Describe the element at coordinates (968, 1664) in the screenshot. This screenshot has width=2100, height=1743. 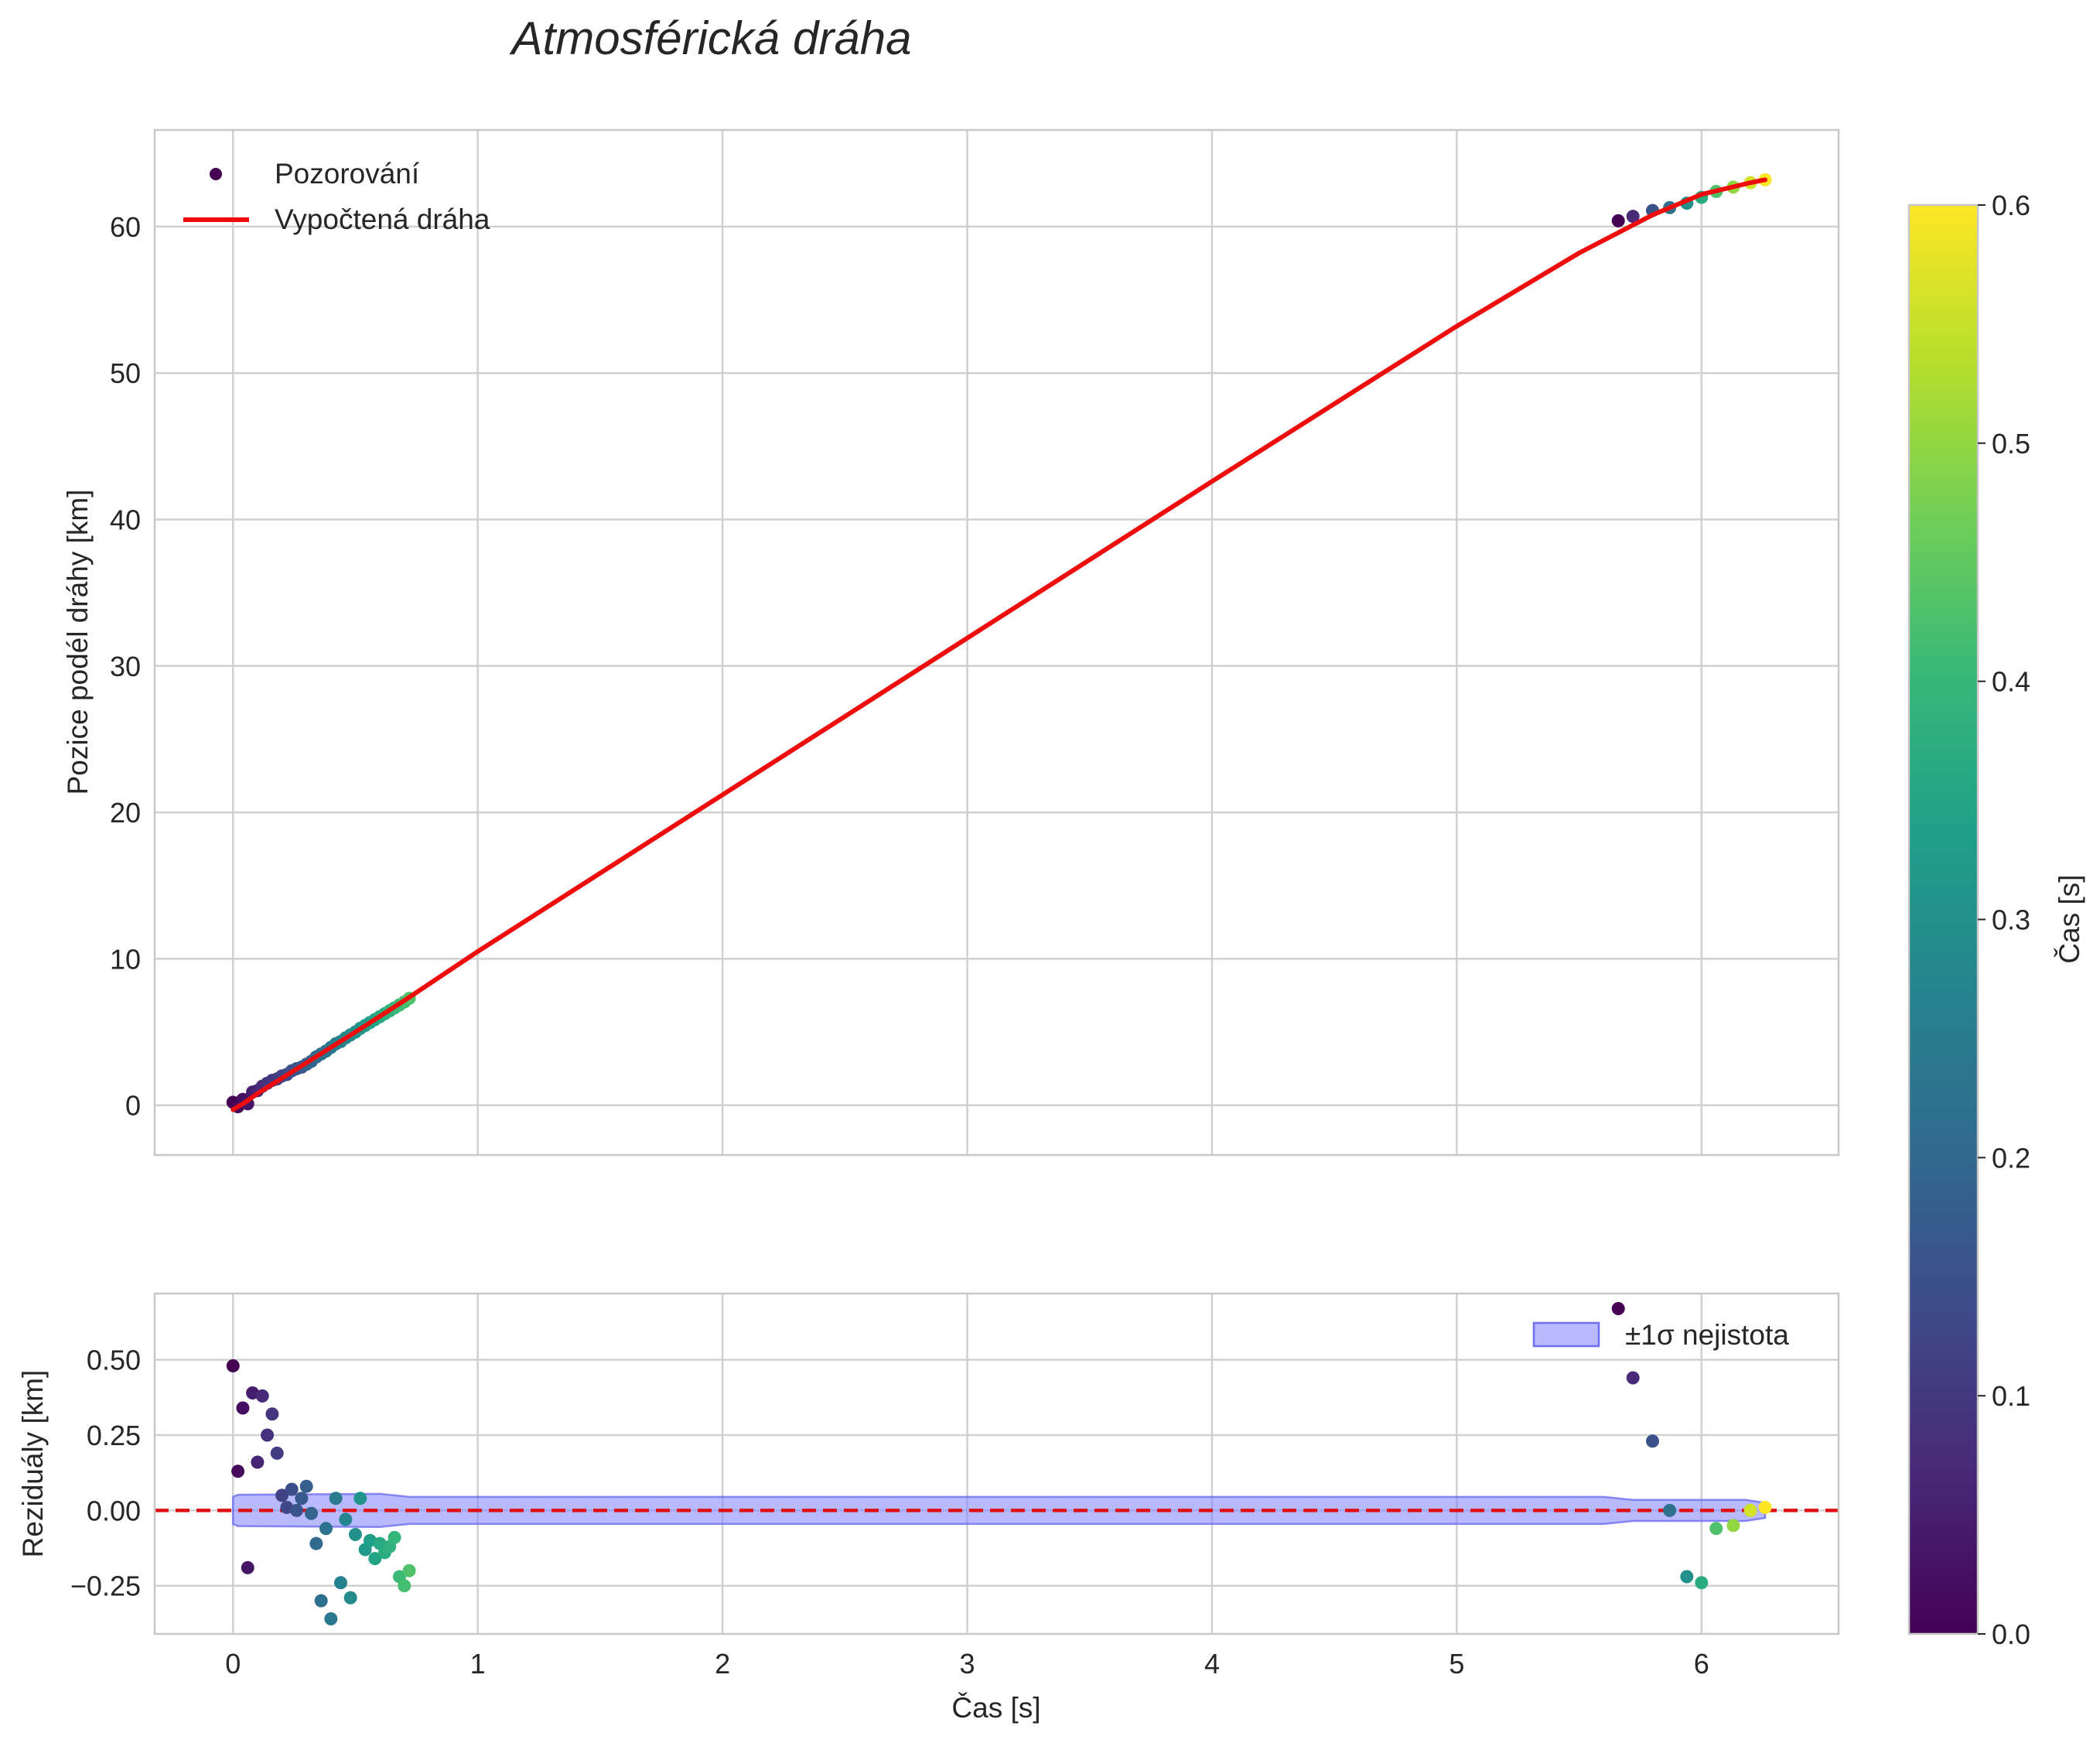
I see `x-tick-label: 3` at that location.